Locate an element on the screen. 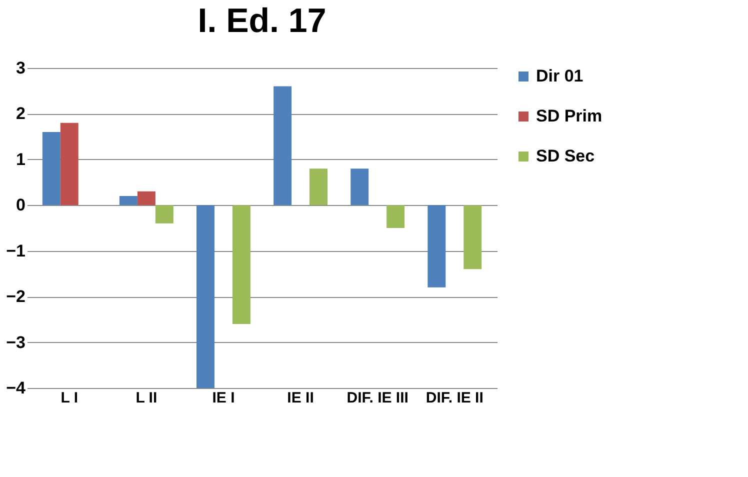 Image resolution: width=748 pixels, height=477 pixels. y-tick-label: 0 is located at coordinates (21, 205).